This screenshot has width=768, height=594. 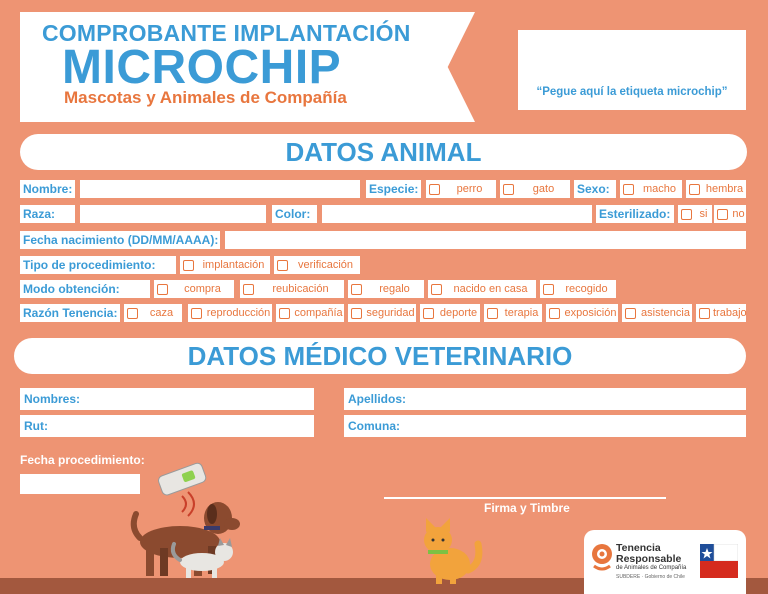 What do you see at coordinates (52, 399) in the screenshot?
I see `nombres-label: Nombres:` at bounding box center [52, 399].